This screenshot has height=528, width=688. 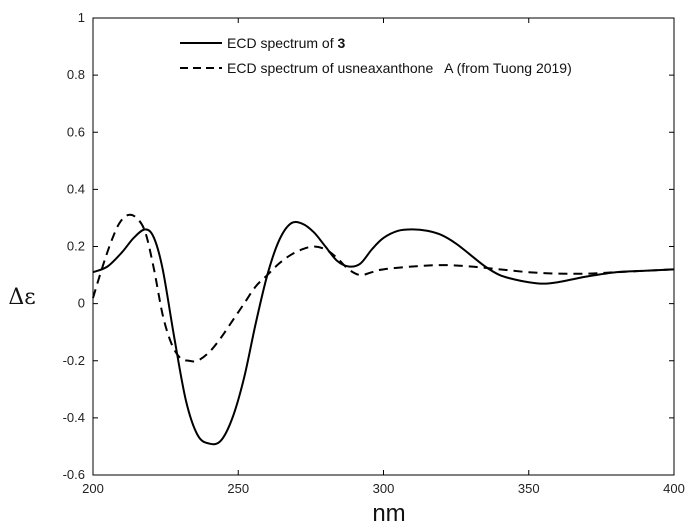 I want to click on y-tick-label: 1, so click(x=81, y=17).